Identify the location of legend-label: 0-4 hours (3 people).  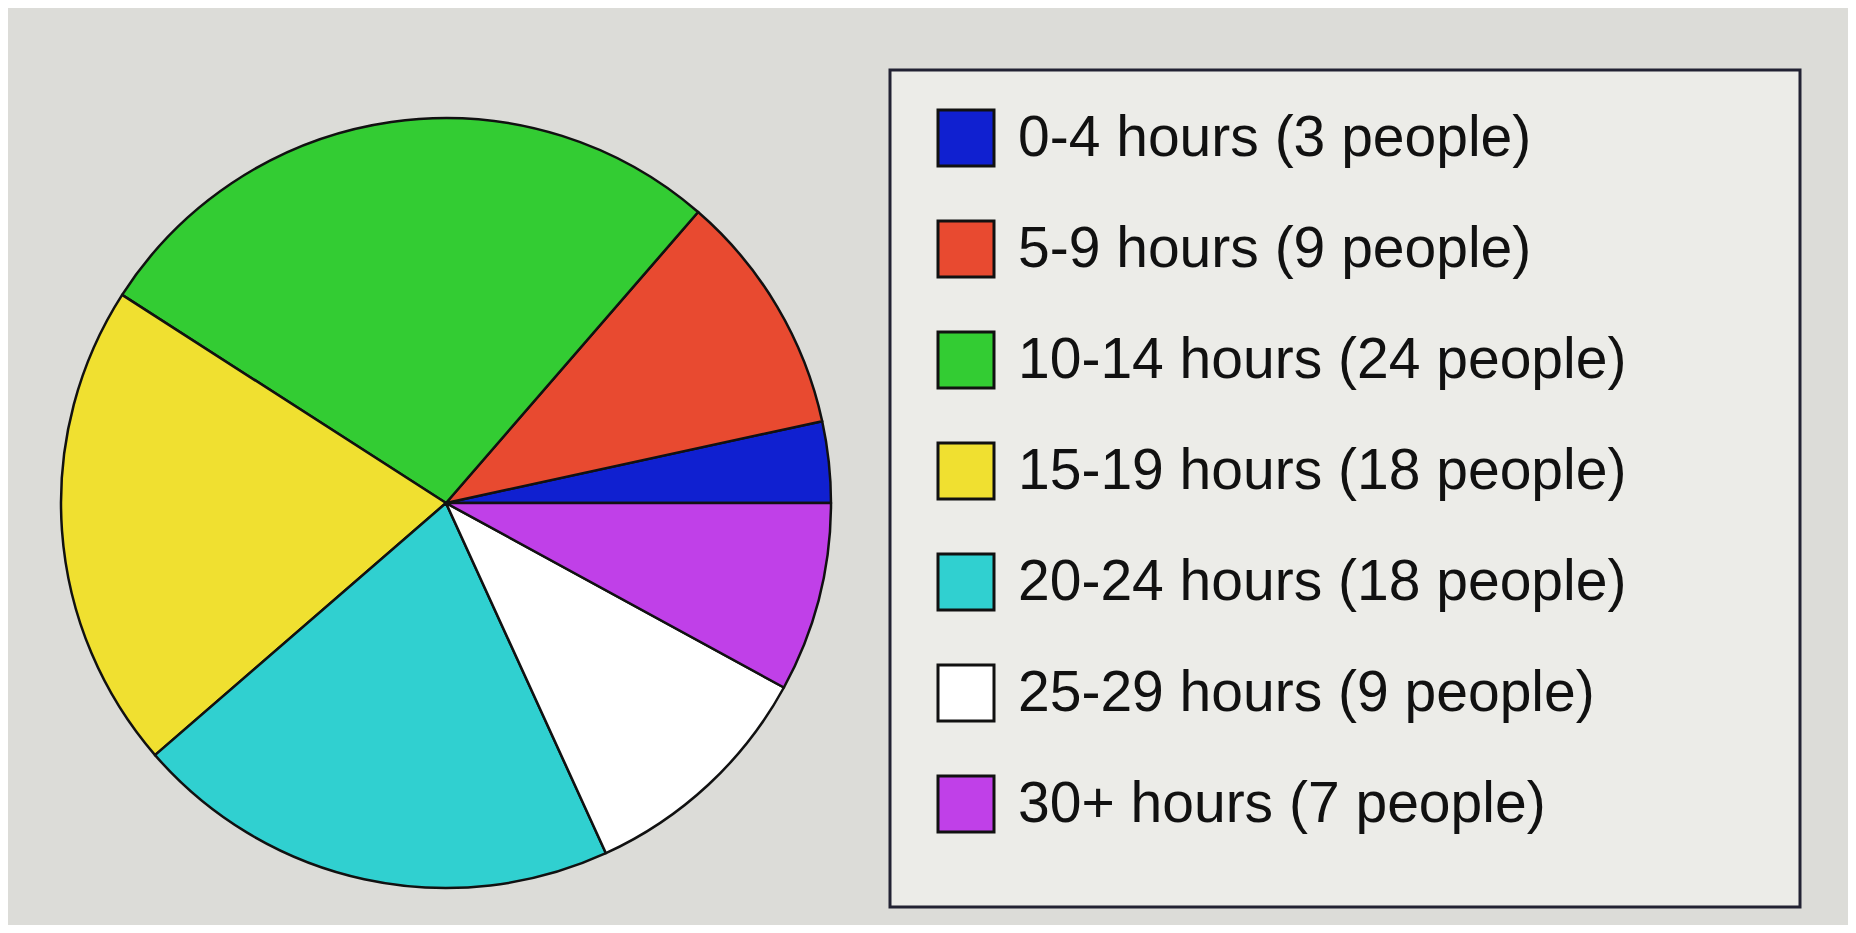
(1275, 136).